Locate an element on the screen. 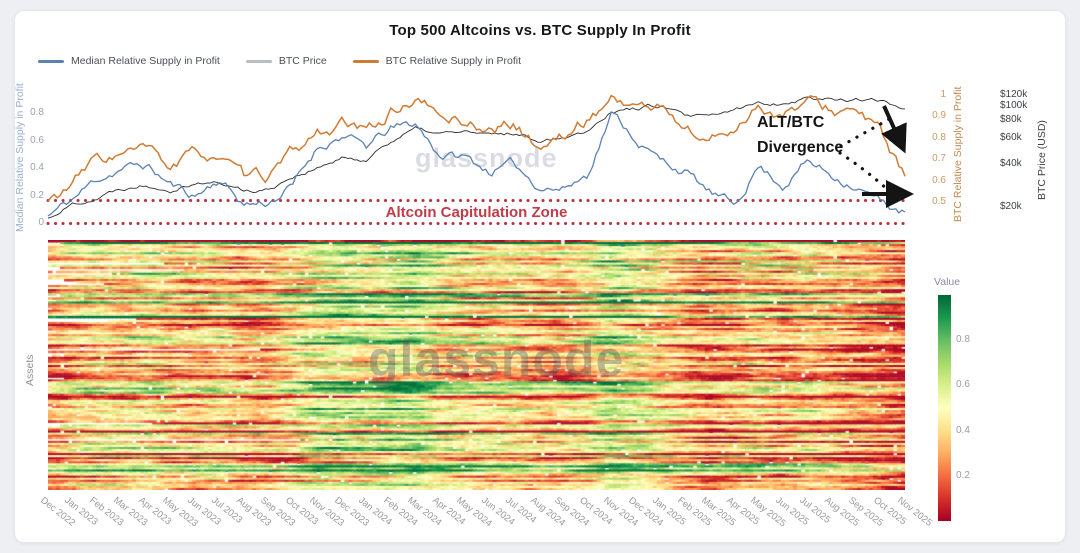  legend-label-btc-price: BTC Price is located at coordinates (302, 61).